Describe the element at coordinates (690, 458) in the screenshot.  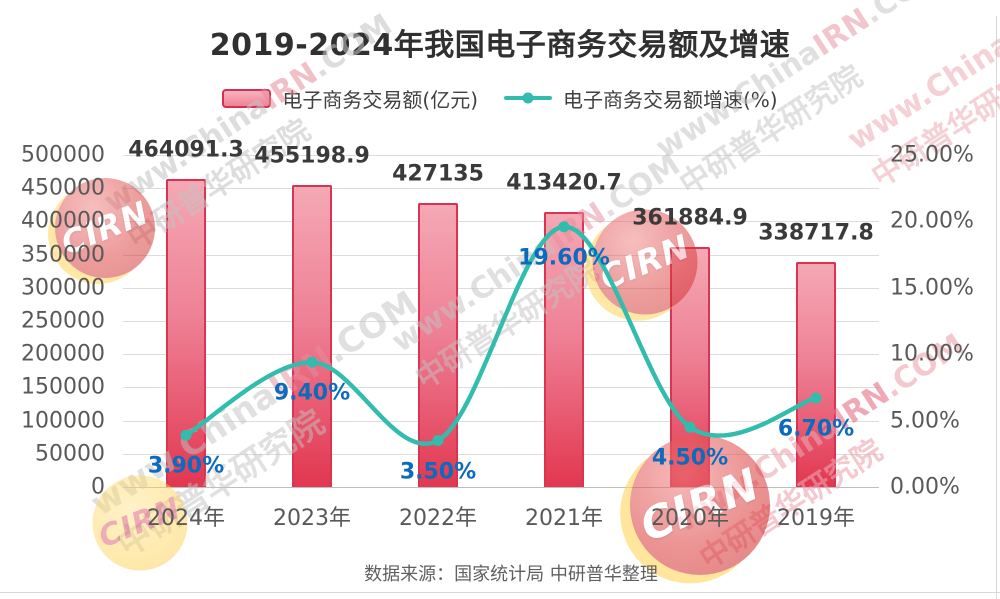
I see `growth-value-label: 4.50%` at that location.